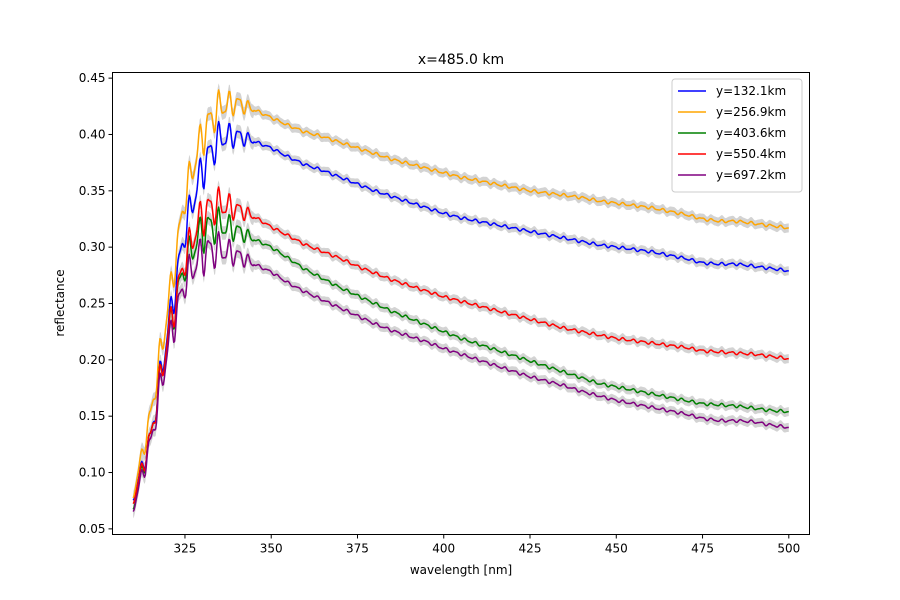  I want to click on y-tick-label: 0.45, so click(92, 78).